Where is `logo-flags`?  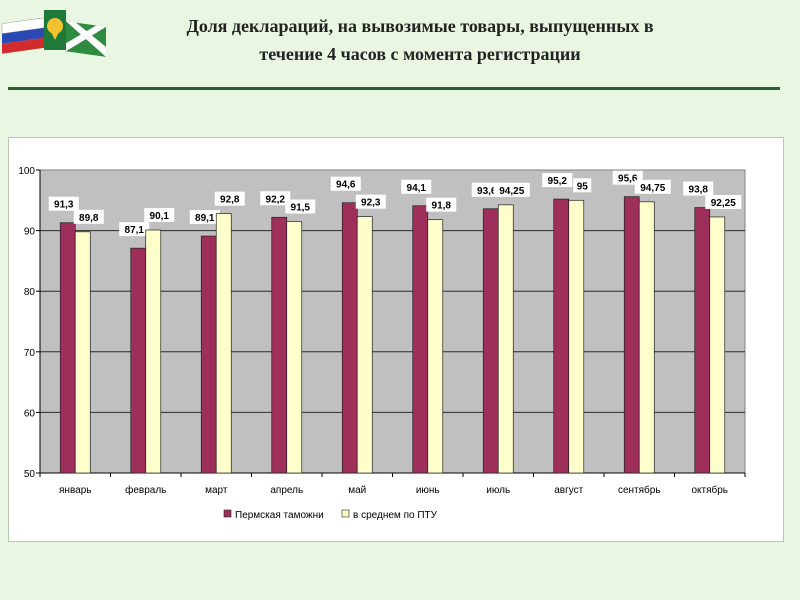 logo-flags is located at coordinates (55, 29).